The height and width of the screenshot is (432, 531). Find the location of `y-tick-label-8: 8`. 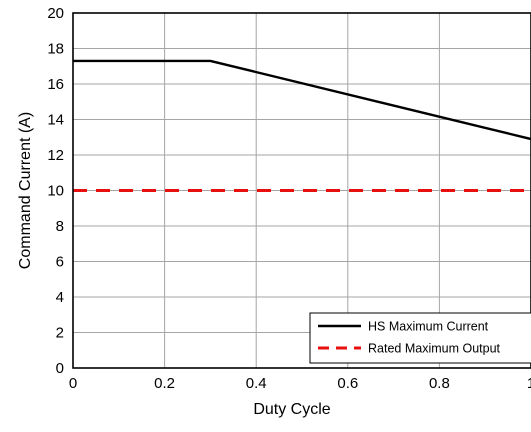

y-tick-label-8: 8 is located at coordinates (60, 226).